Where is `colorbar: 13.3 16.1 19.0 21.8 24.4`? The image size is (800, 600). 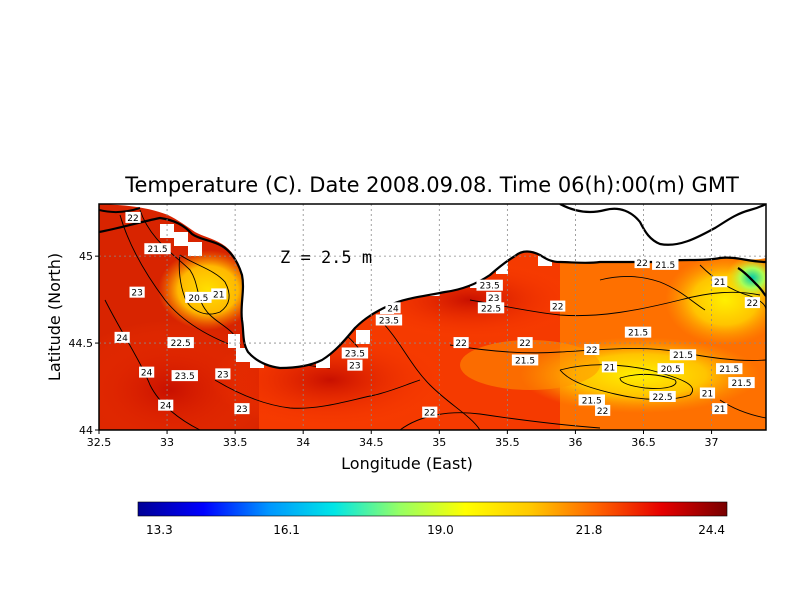 colorbar: 13.3 16.1 19.0 21.8 24.4 is located at coordinates (432, 519).